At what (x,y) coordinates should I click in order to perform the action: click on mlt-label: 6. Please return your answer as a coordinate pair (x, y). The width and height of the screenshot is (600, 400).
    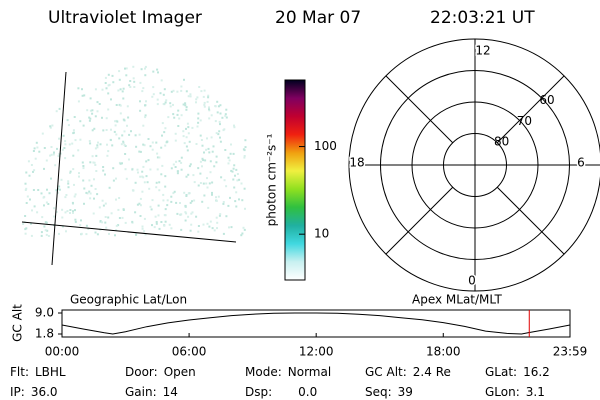
    Looking at the image, I should click on (581, 163).